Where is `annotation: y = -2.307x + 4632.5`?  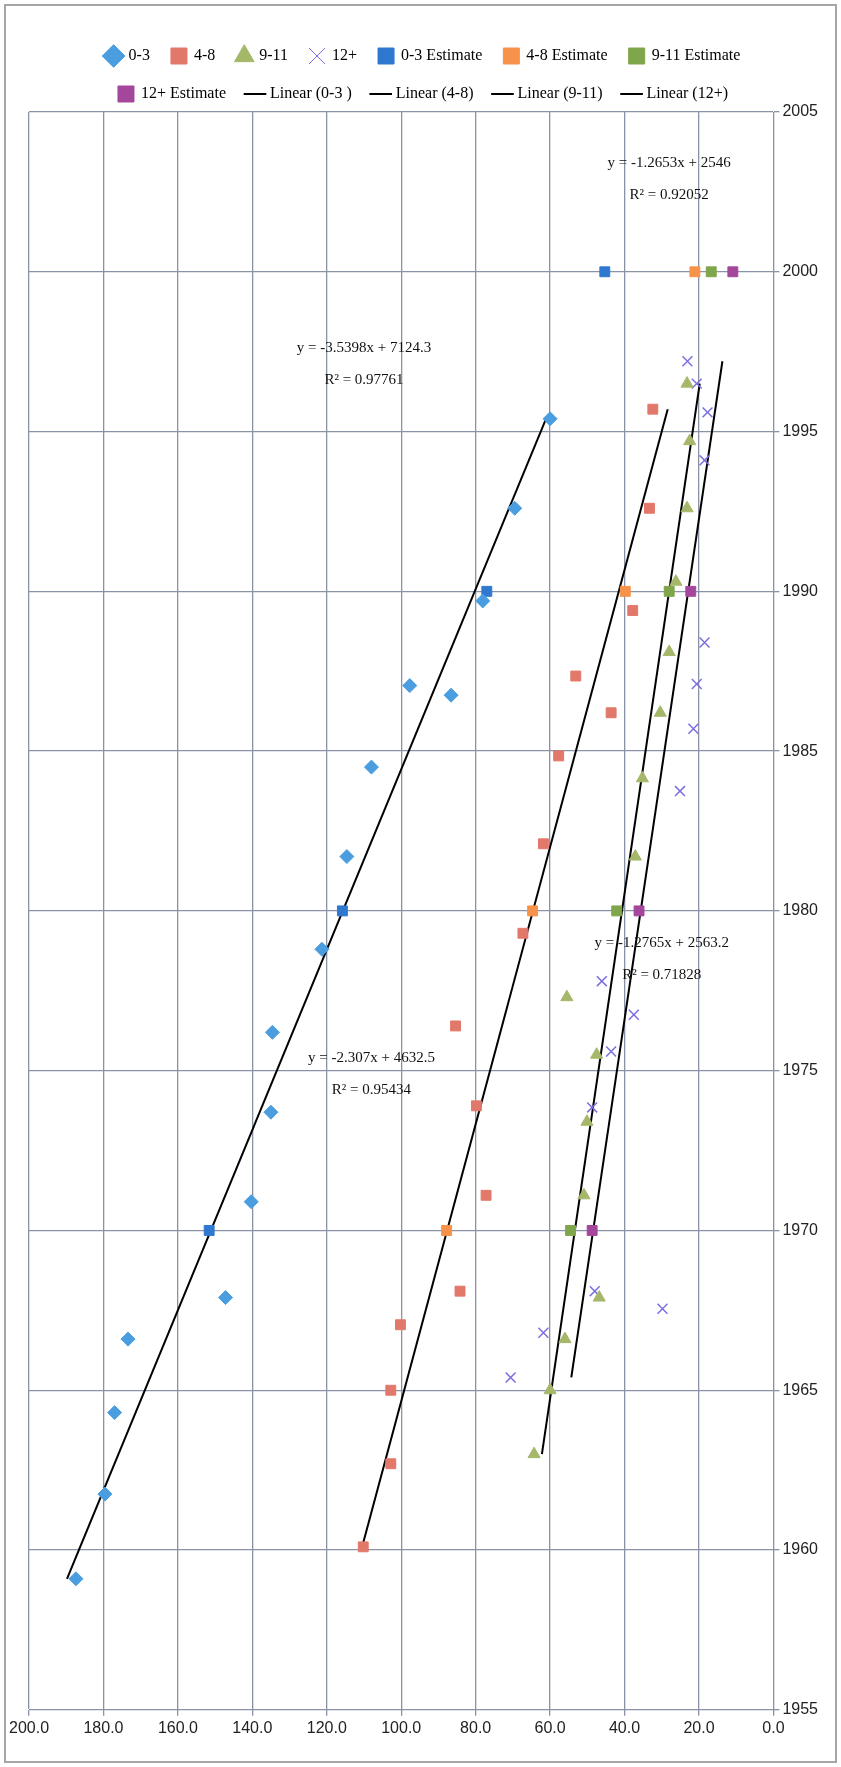 annotation: y = -2.307x + 4632.5 is located at coordinates (371, 1056).